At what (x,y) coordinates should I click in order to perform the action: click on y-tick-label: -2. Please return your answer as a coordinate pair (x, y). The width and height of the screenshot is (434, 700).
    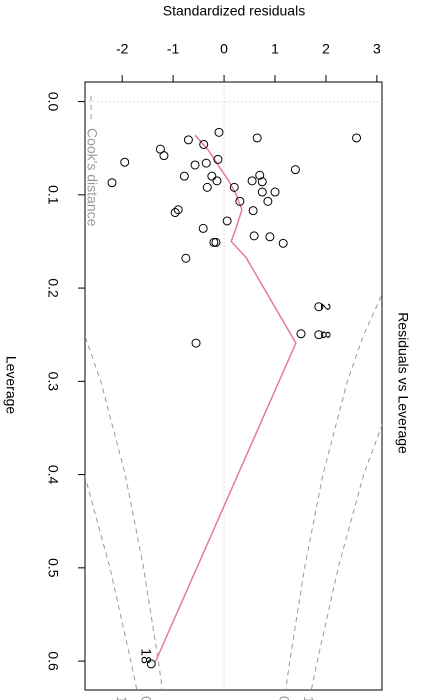
    Looking at the image, I should click on (122, 49).